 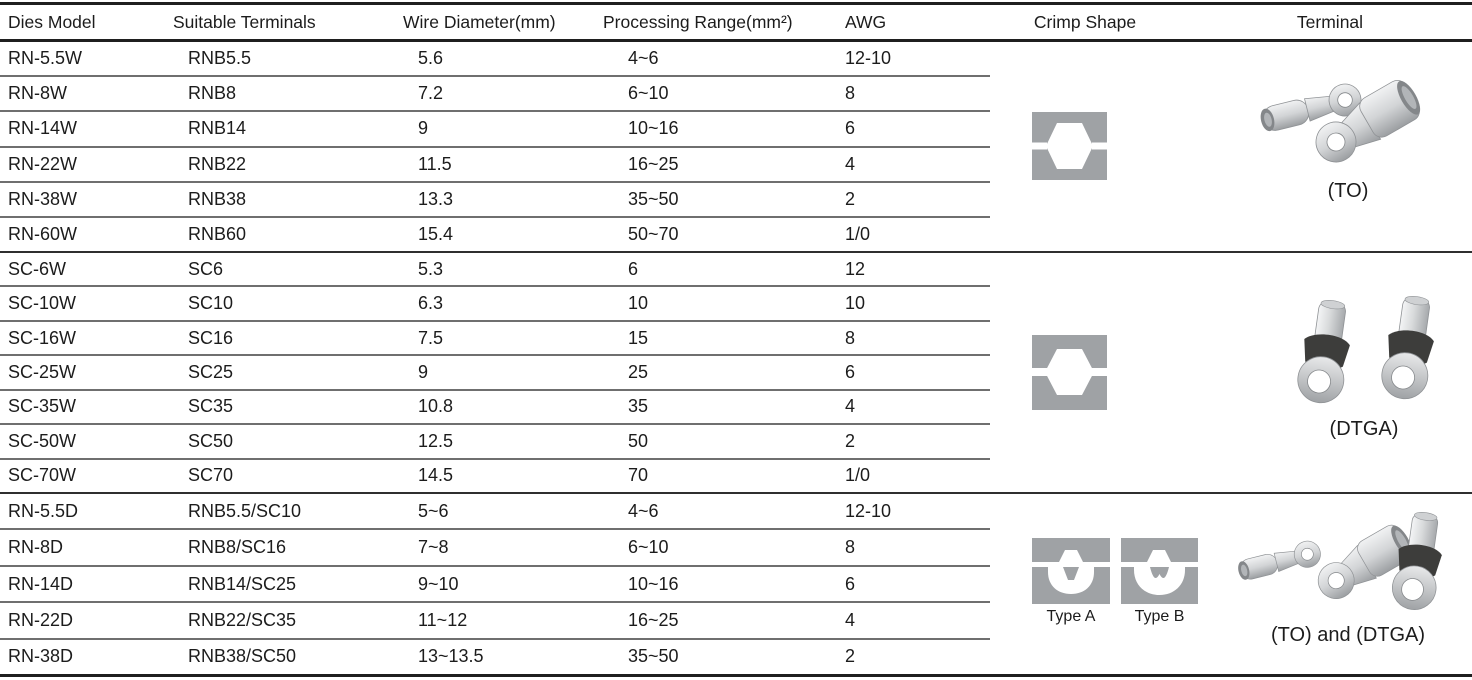 What do you see at coordinates (42, 337) in the screenshot?
I see `table-cell: SC-16W` at bounding box center [42, 337].